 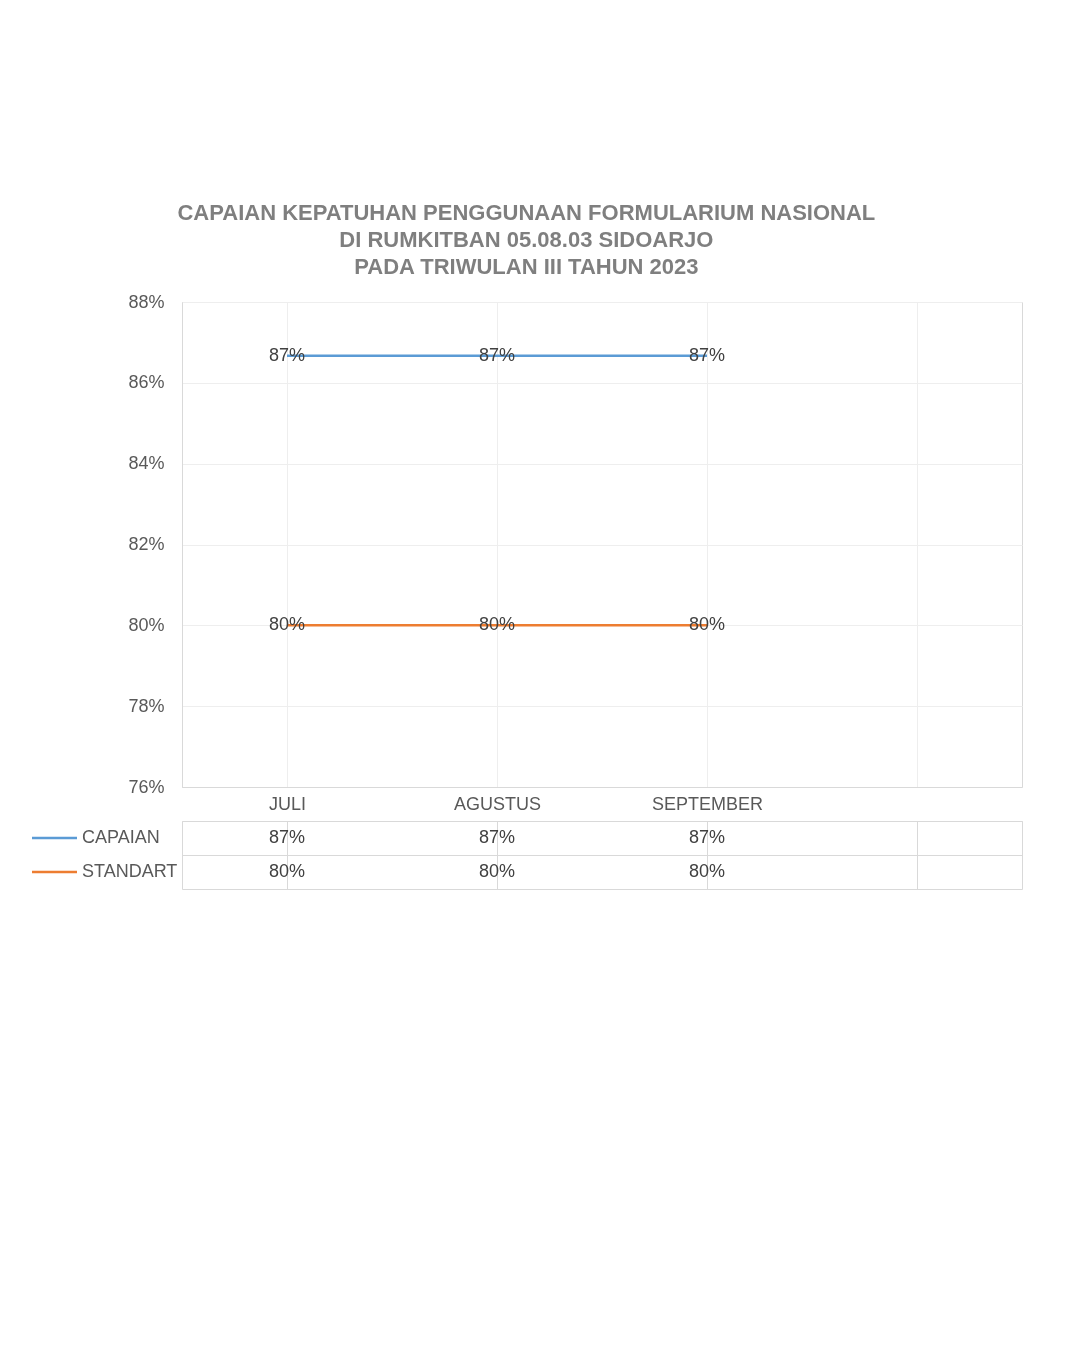 I want to click on y-tick-label: 86%, so click(x=146, y=382).